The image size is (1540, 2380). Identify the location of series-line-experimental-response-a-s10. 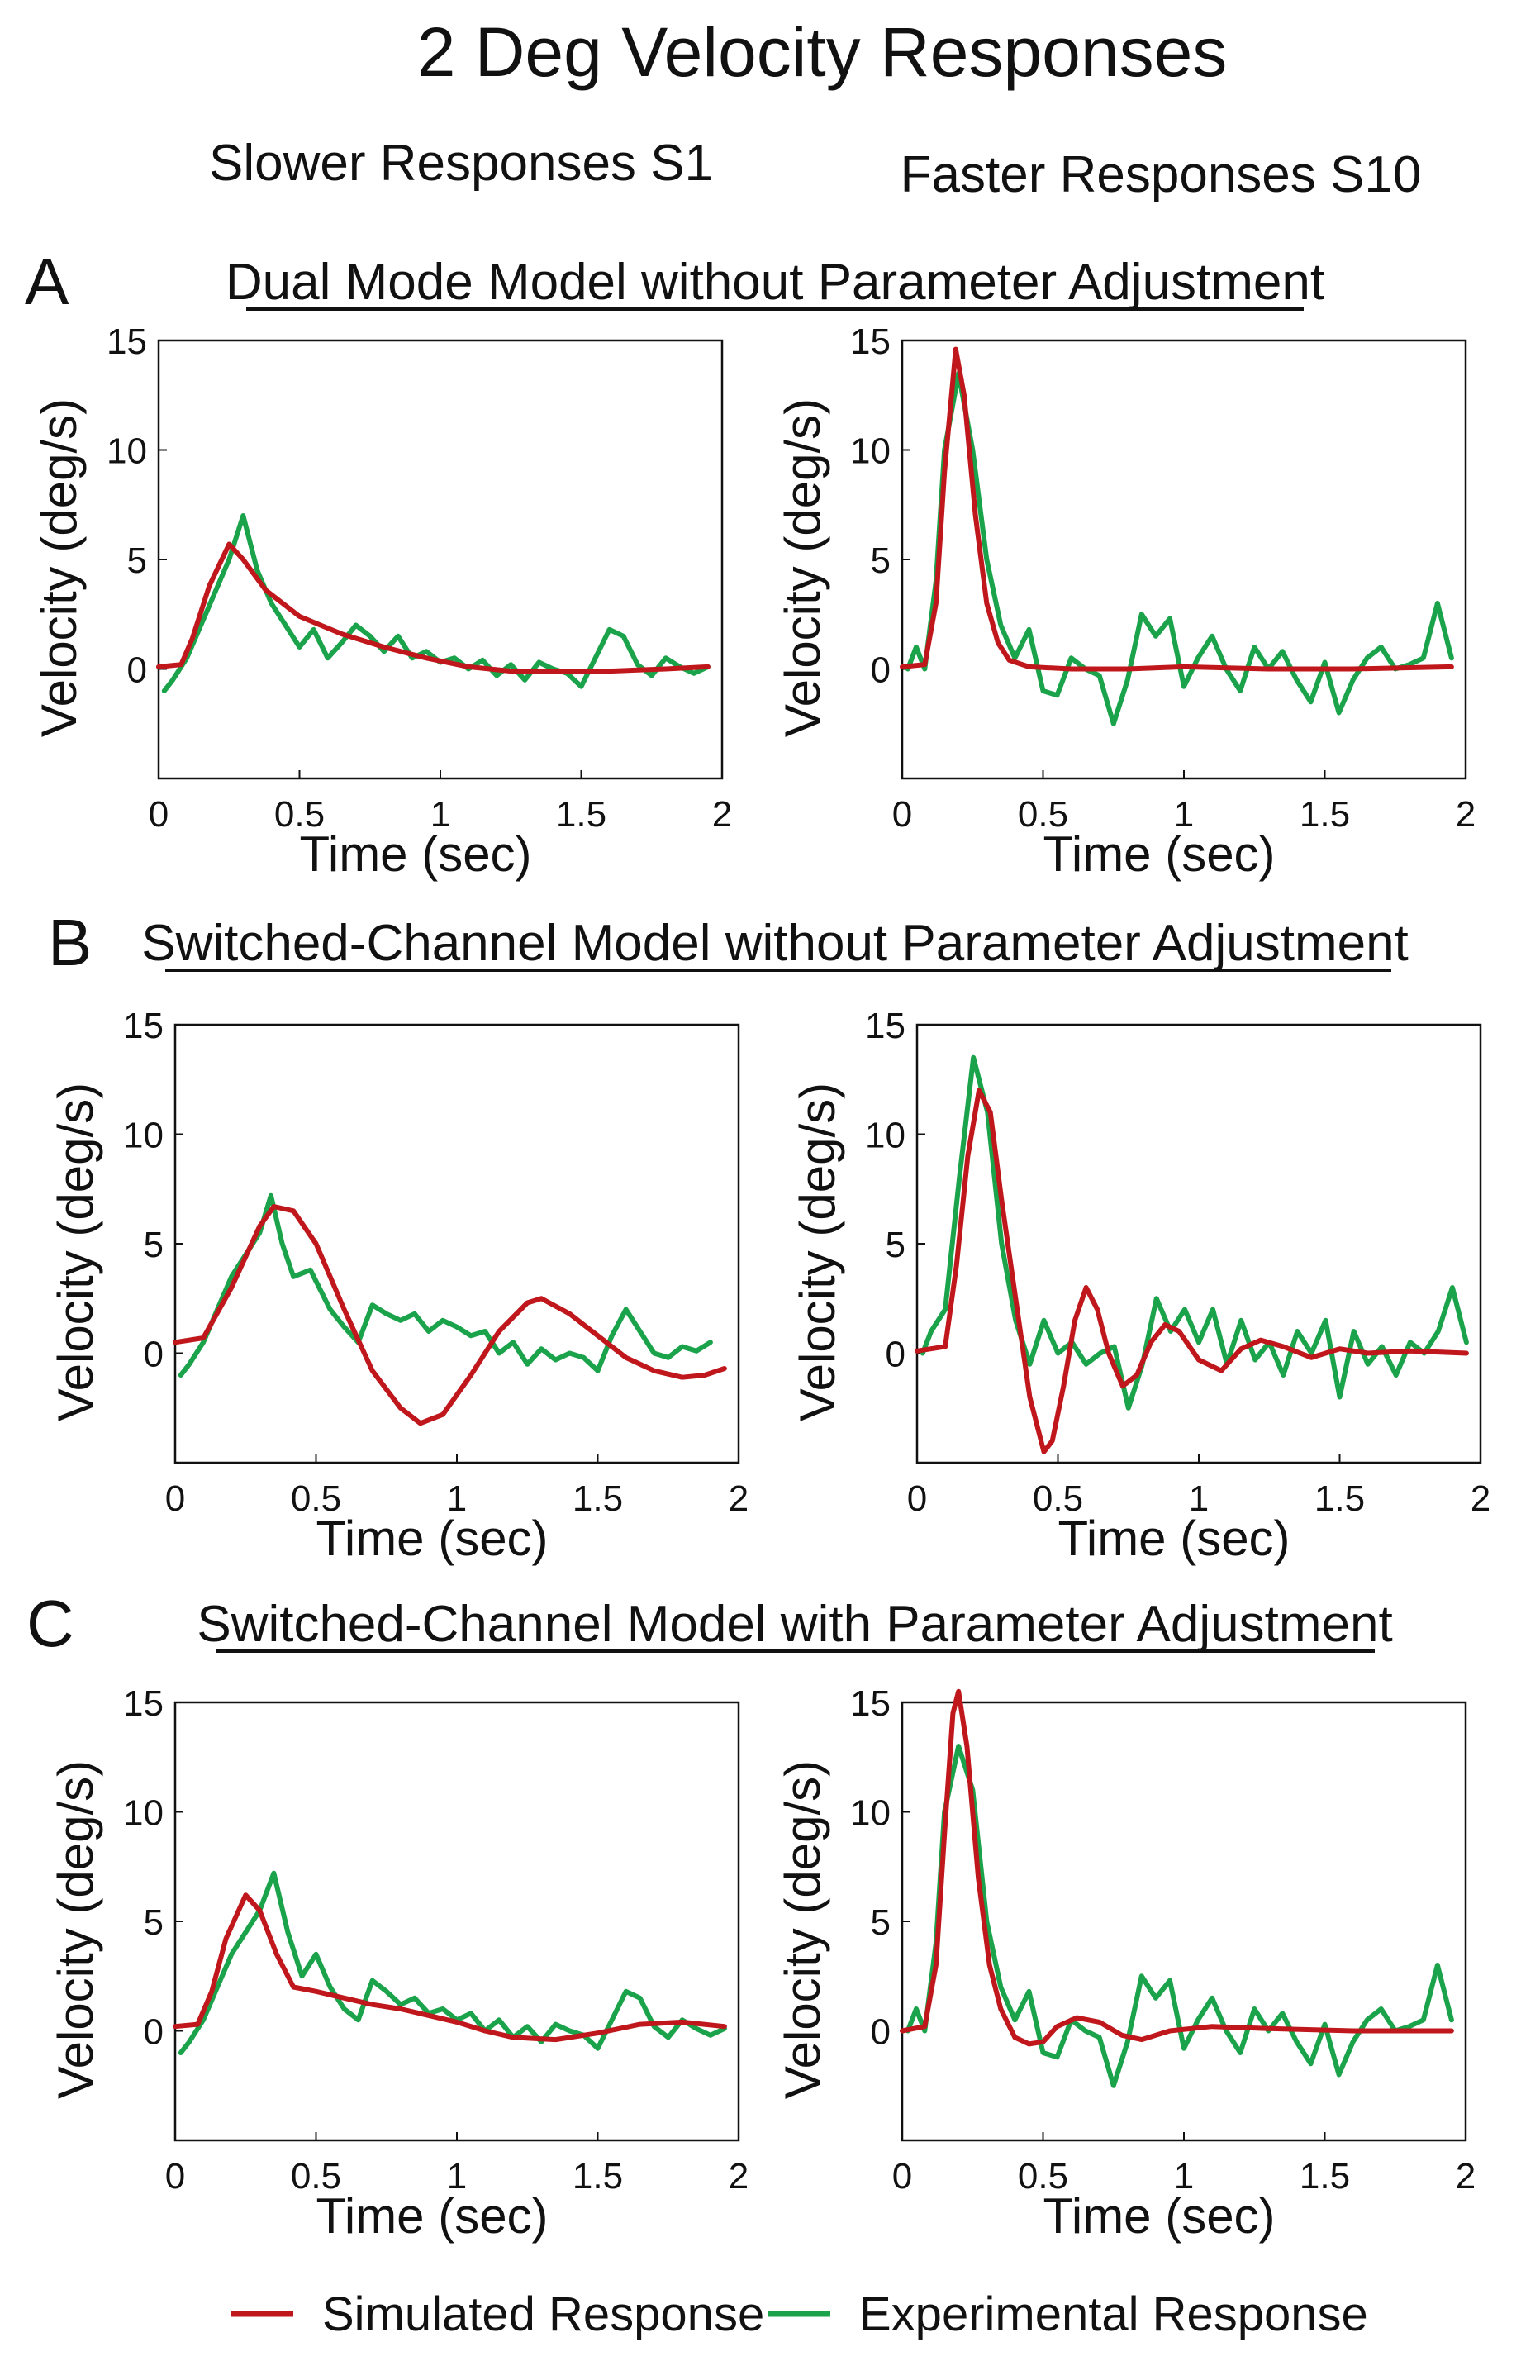
(1179, 548).